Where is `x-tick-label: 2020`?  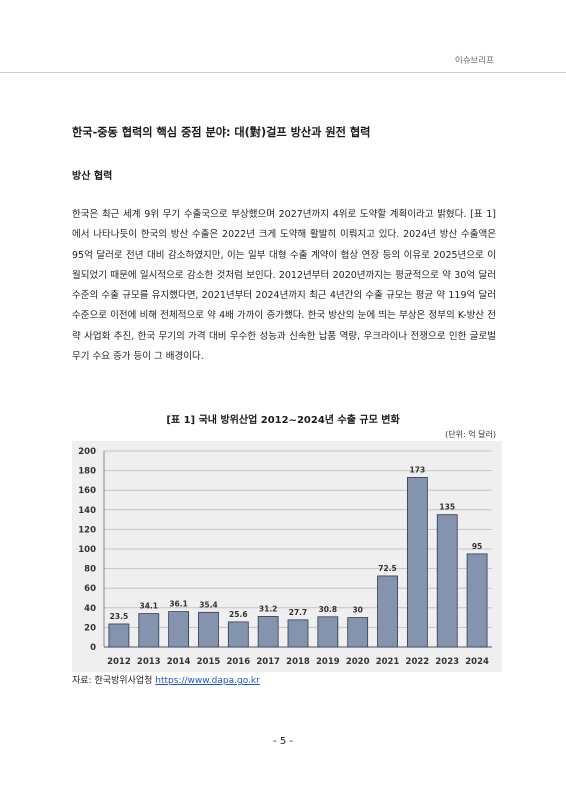 x-tick-label: 2020 is located at coordinates (358, 662).